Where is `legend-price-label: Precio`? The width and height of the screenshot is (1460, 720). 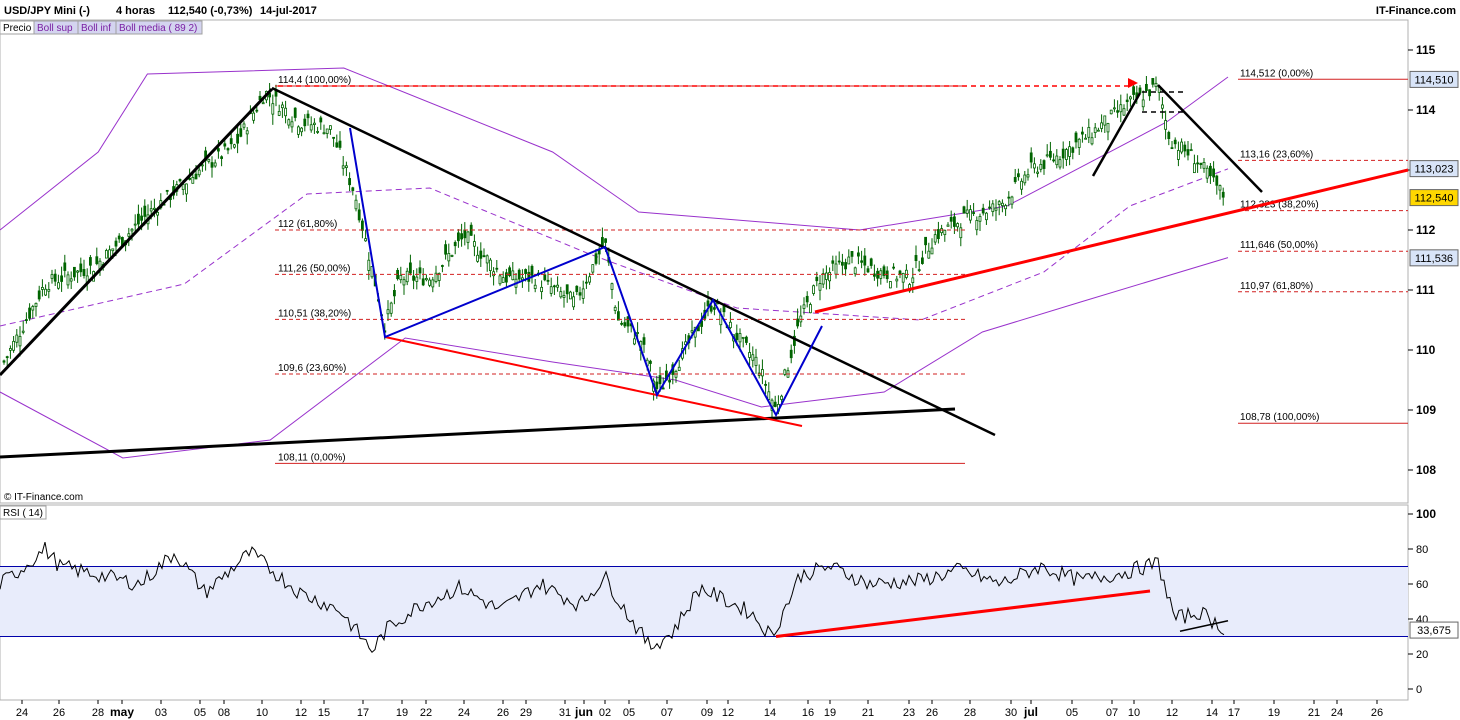
legend-price-label: Precio is located at coordinates (17, 28).